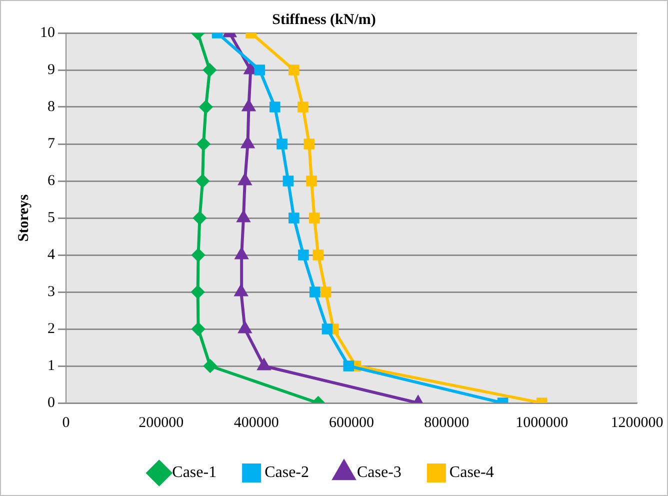 The width and height of the screenshot is (668, 496). Describe the element at coordinates (52, 180) in the screenshot. I see `y-tick-label: 6` at that location.